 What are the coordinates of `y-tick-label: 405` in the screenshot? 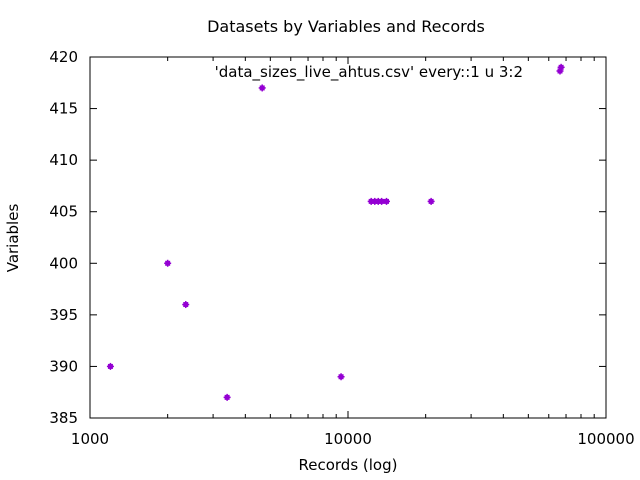 It's located at (63, 212).